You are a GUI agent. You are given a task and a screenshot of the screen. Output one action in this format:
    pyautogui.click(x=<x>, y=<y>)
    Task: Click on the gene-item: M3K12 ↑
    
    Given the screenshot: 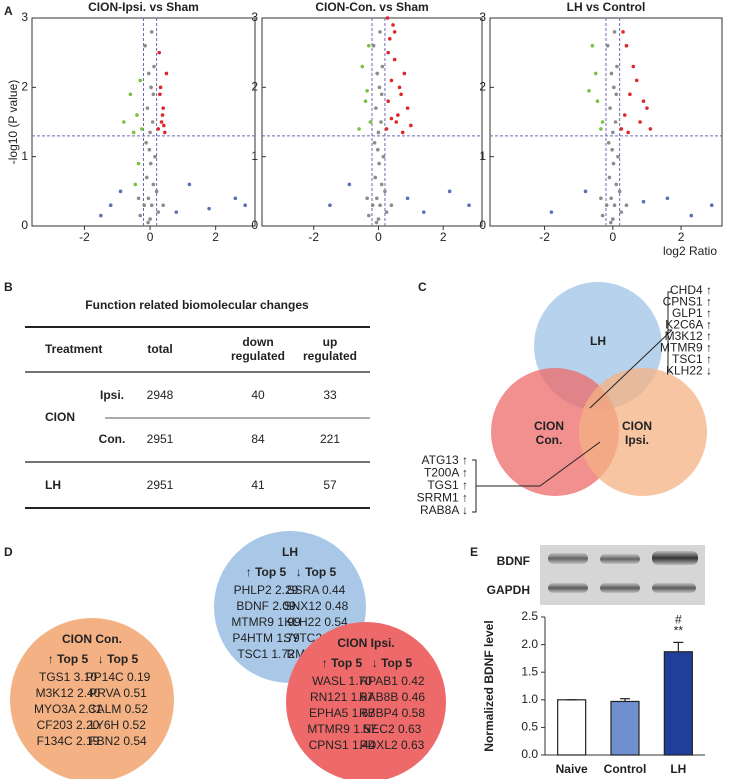 What is the action you would take?
    pyautogui.click(x=688, y=336)
    